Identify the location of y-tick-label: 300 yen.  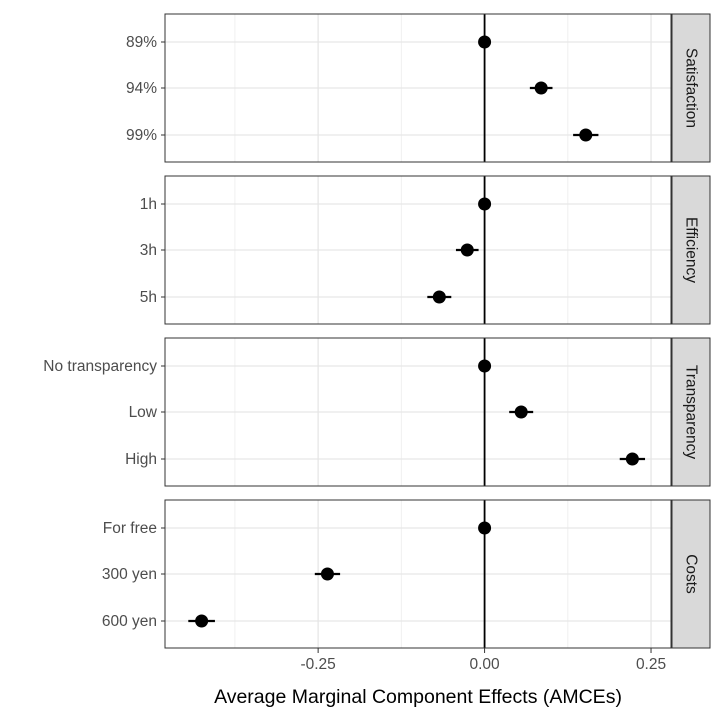
(129, 574).